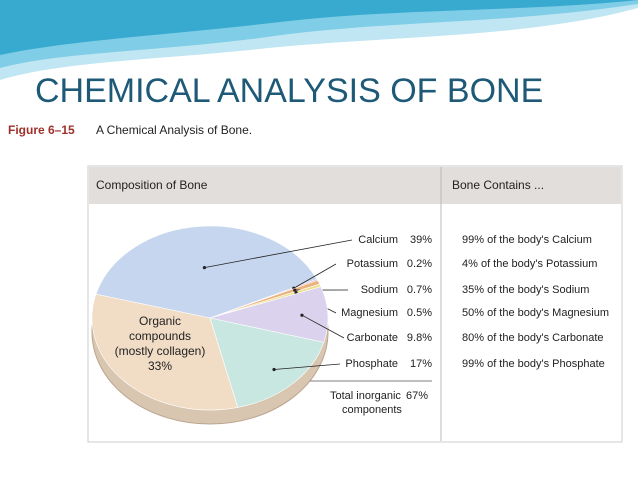 The height and width of the screenshot is (484, 638). I want to click on slice-value: 0.7%, so click(419, 290).